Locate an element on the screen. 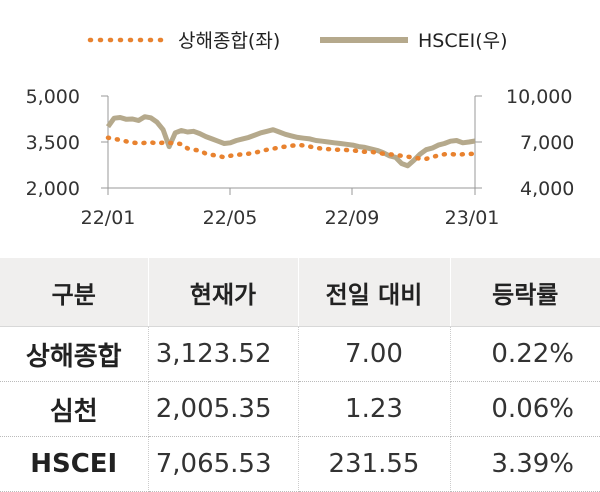  table-header-row: 구분 현재가 전일 대비 등락률 is located at coordinates (300, 292).